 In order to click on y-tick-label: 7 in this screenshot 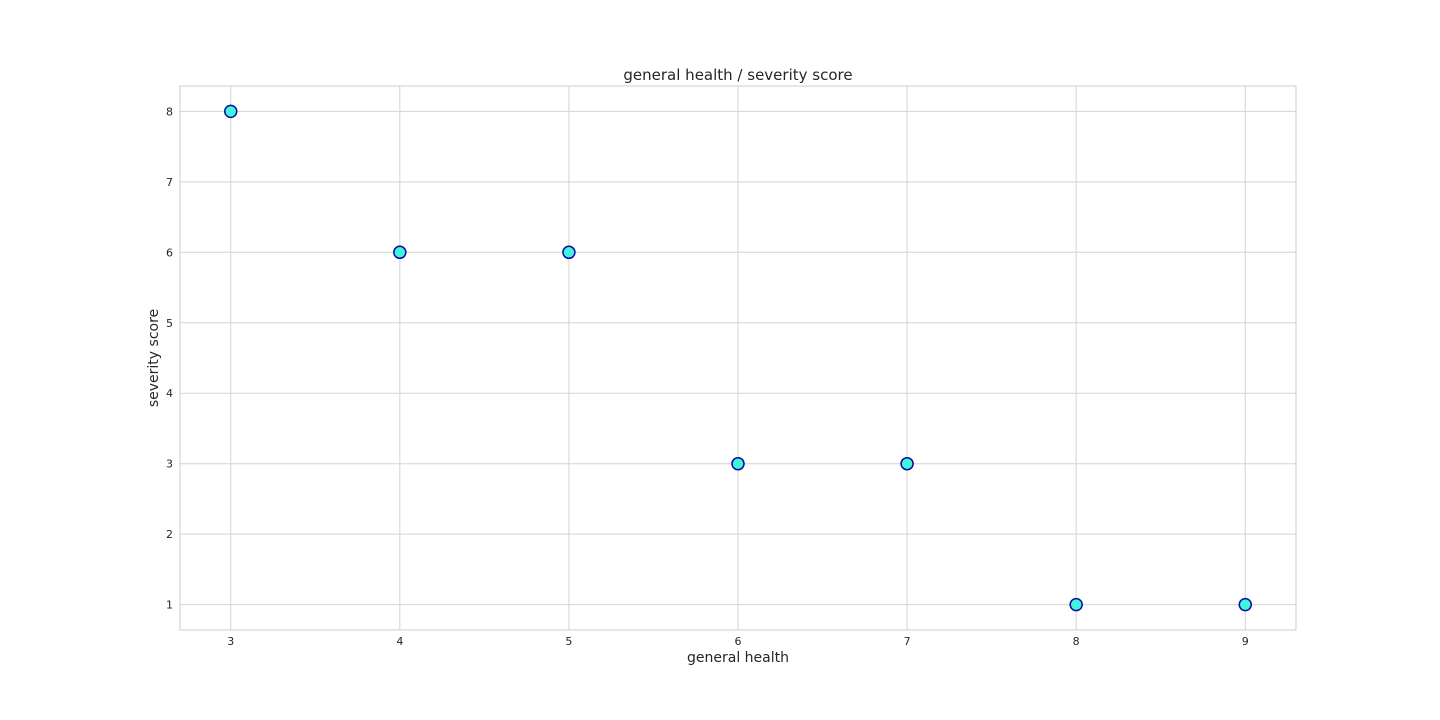, I will do `click(169, 182)`.